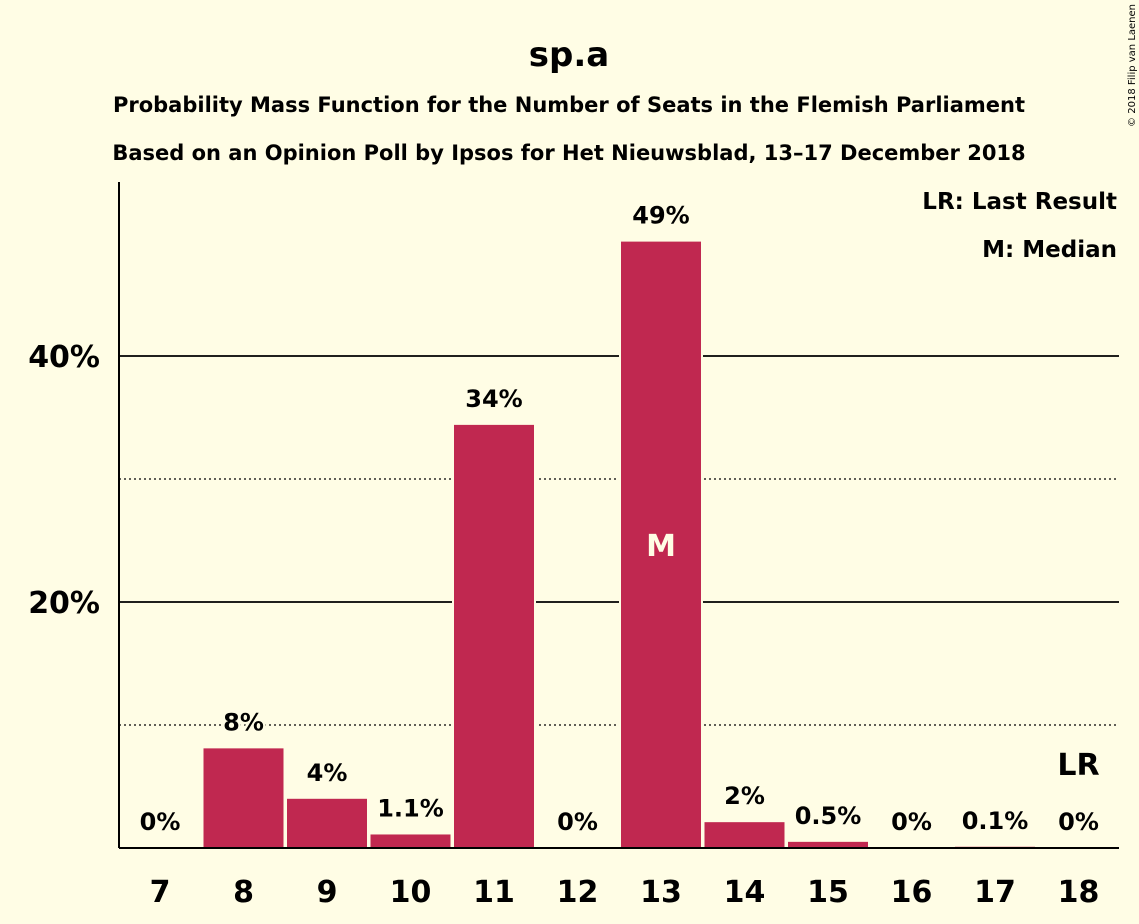 The height and width of the screenshot is (924, 1139). Describe the element at coordinates (243, 892) in the screenshot. I see `x-tick-label: 8` at that location.